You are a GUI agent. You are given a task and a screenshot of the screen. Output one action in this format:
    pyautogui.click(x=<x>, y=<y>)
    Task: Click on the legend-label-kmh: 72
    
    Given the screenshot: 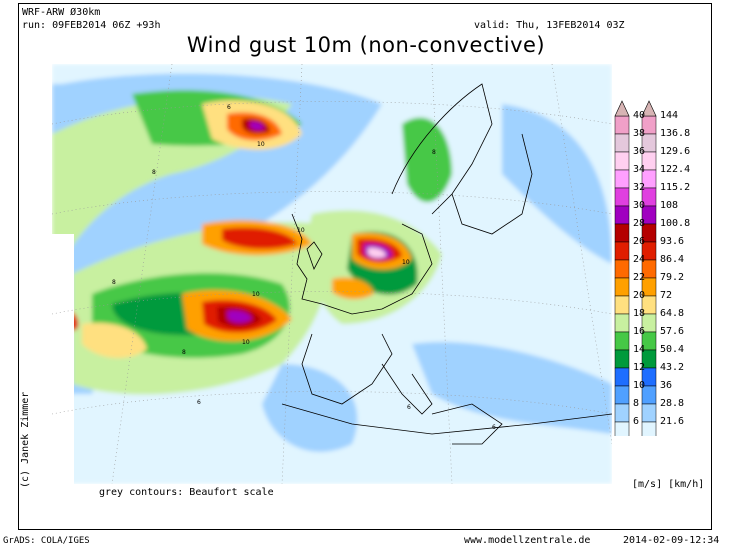 What is the action you would take?
    pyautogui.click(x=666, y=295)
    